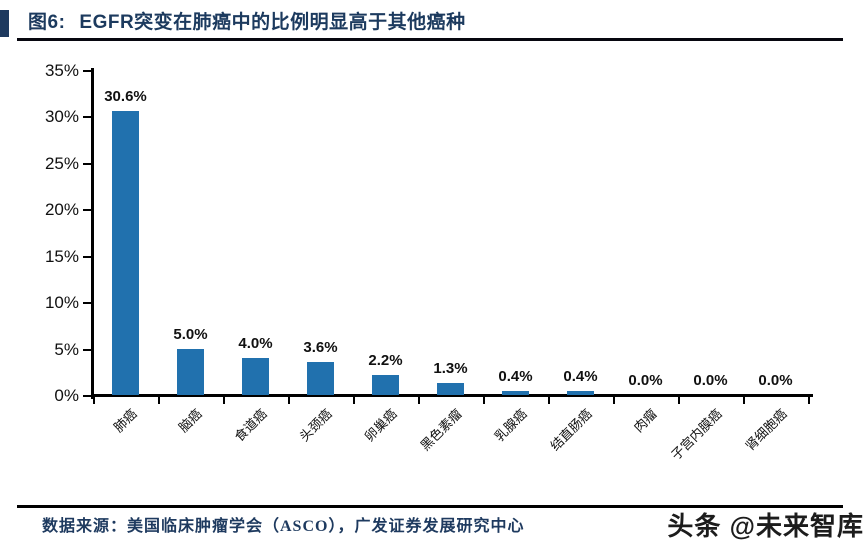 The height and width of the screenshot is (547, 866). Describe the element at coordinates (381, 425) in the screenshot. I see `x-category-label-text: 卵巢癌` at that location.